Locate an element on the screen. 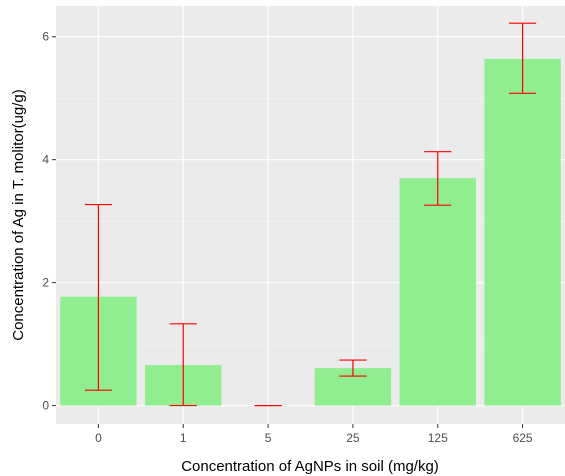 This screenshot has width=565, height=476. y-tick-label: 6 is located at coordinates (45, 37).